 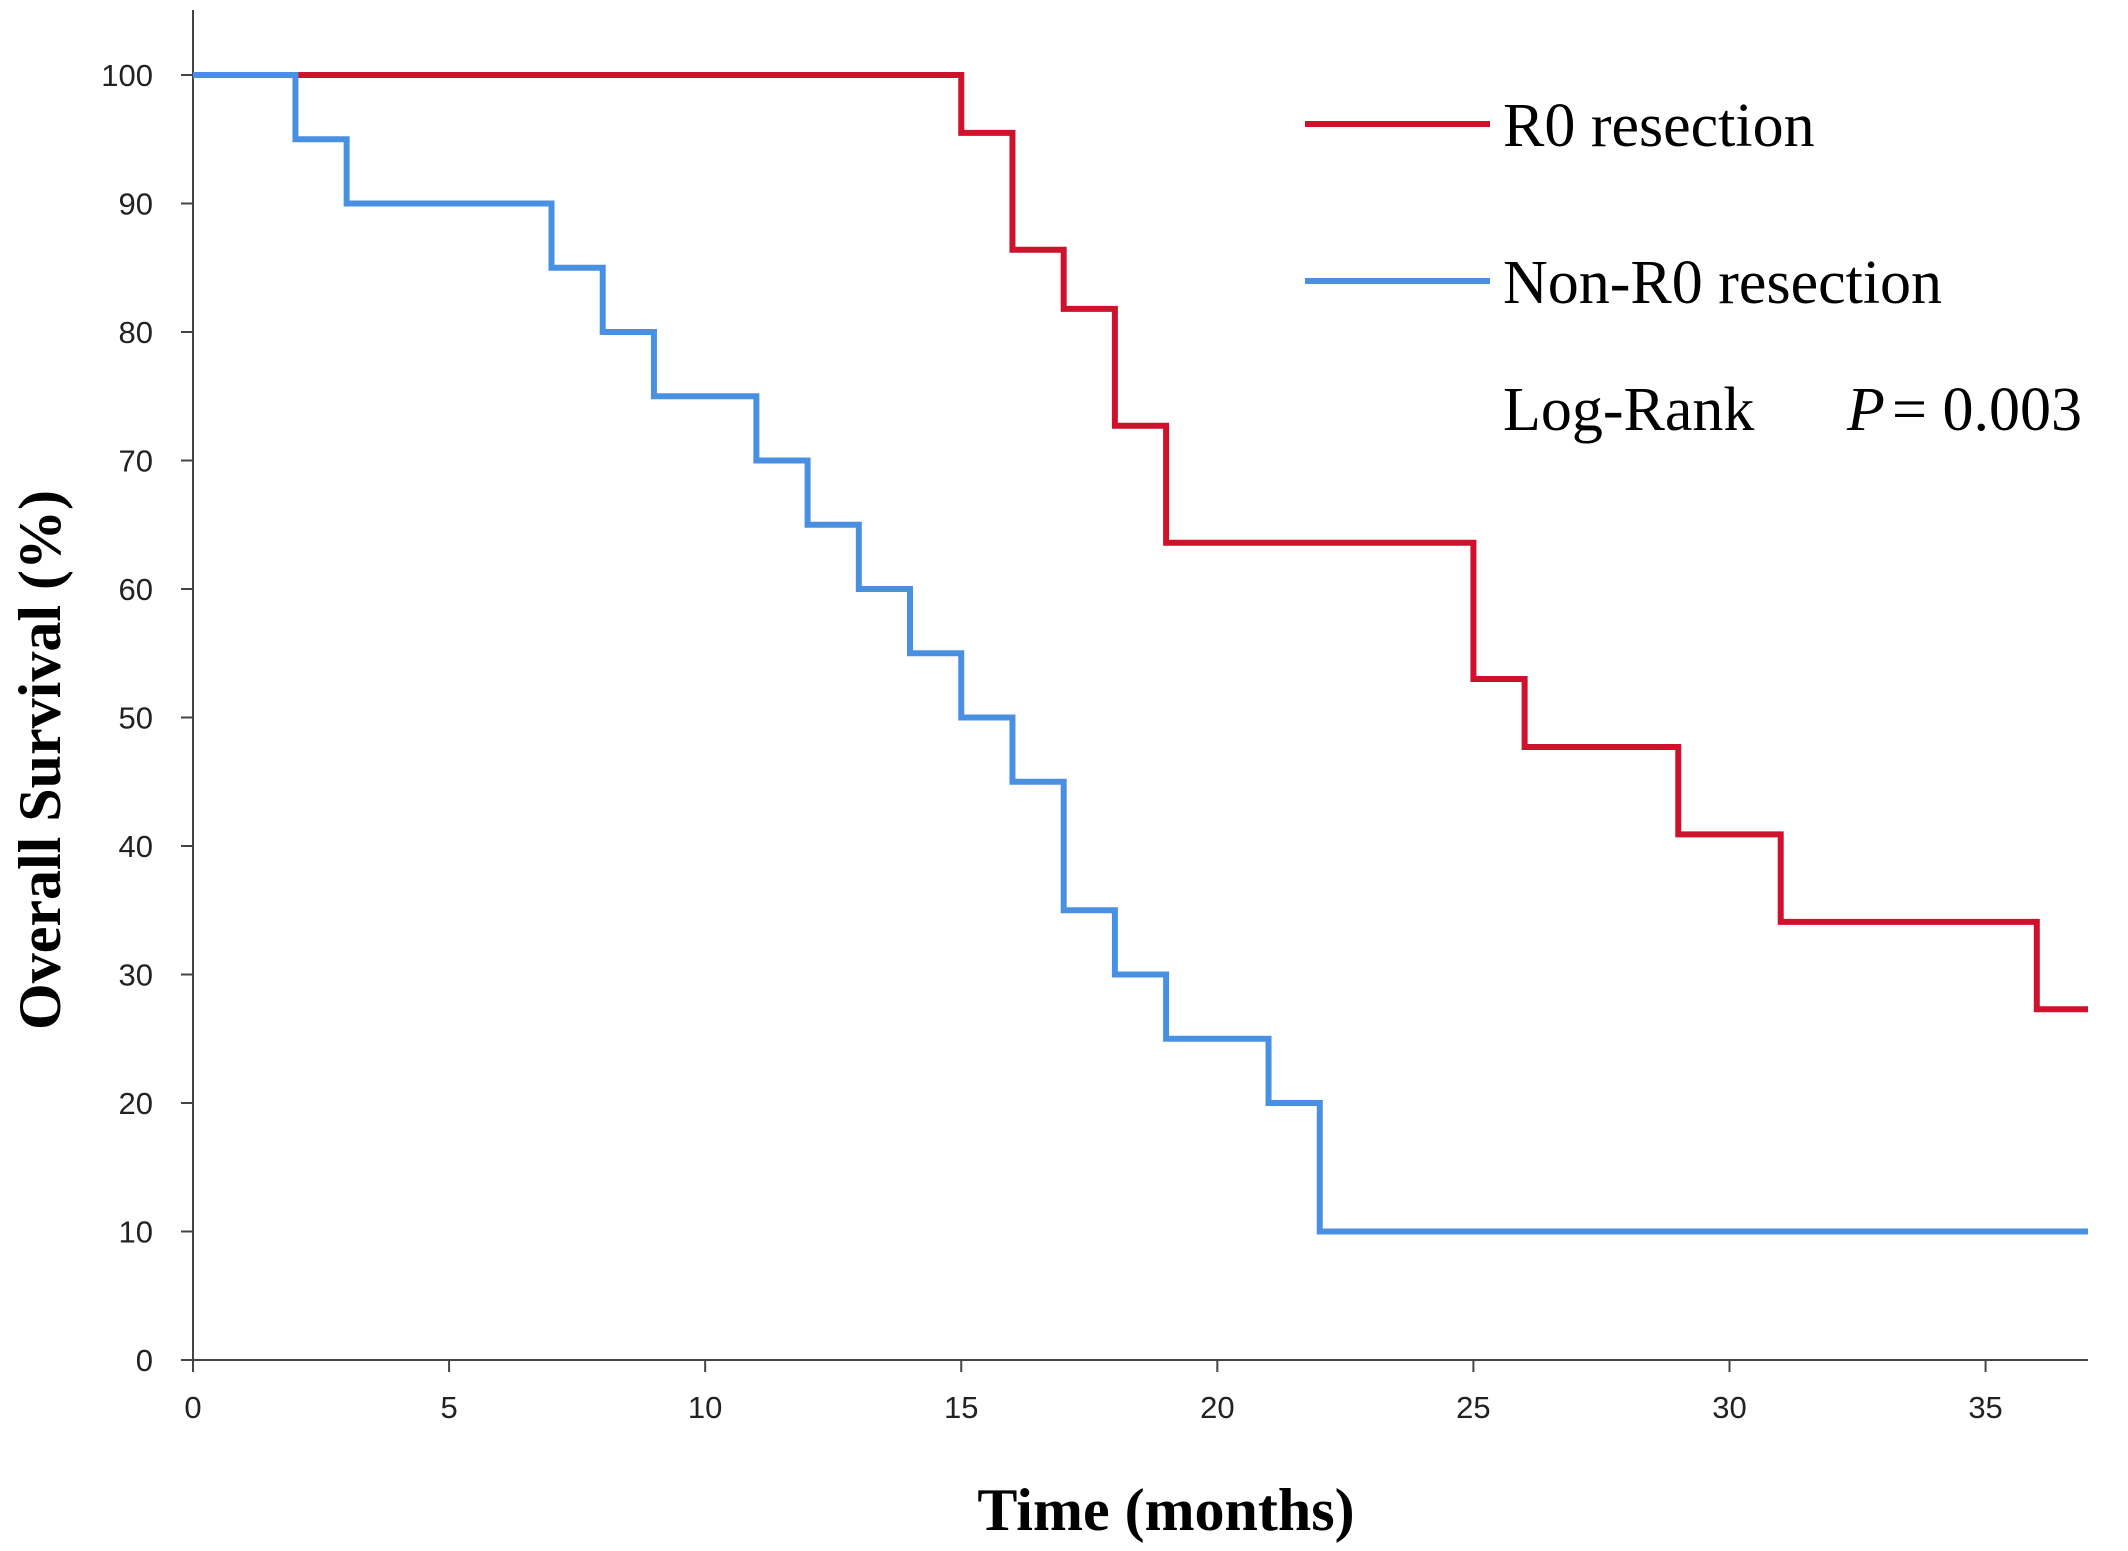 I want to click on p-value: = 0.003, so click(x=1987, y=410).